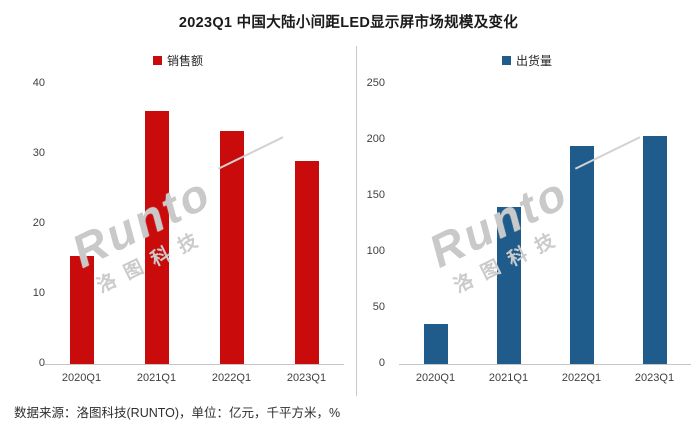 The image size is (697, 425). What do you see at coordinates (375, 83) in the screenshot?
I see `y-tick-label: 250` at bounding box center [375, 83].